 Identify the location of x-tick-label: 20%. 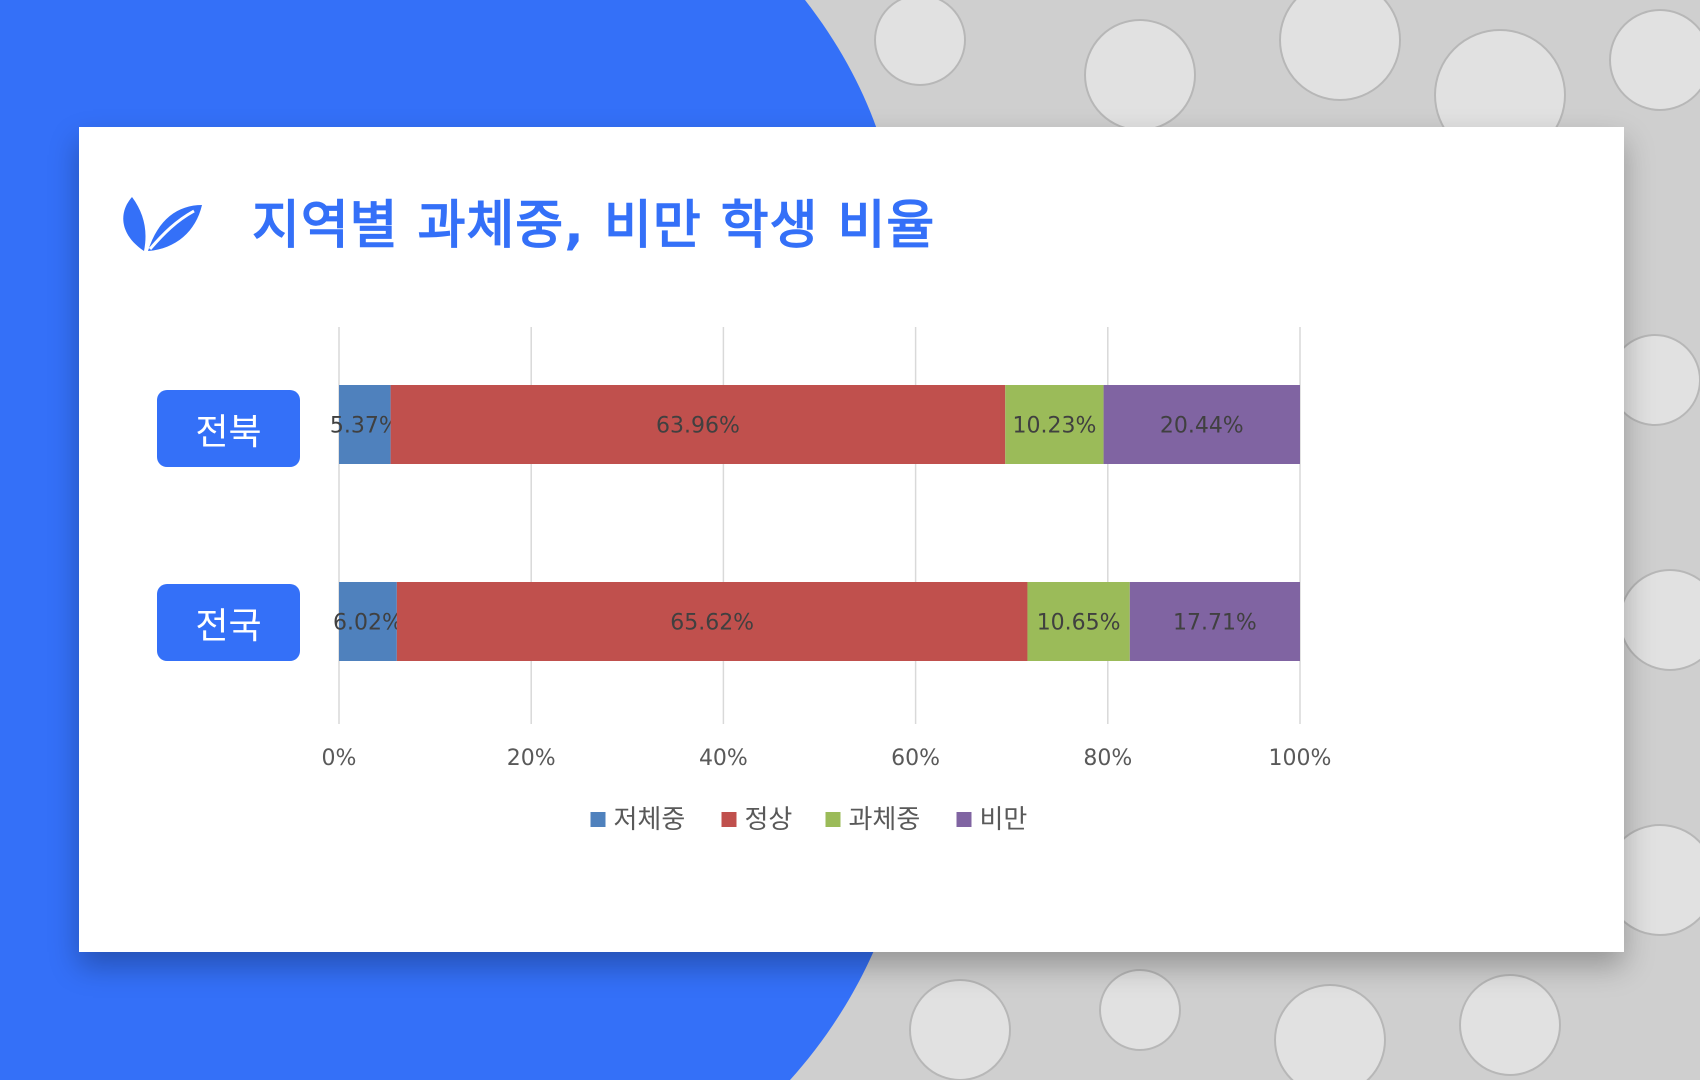
(531, 758).